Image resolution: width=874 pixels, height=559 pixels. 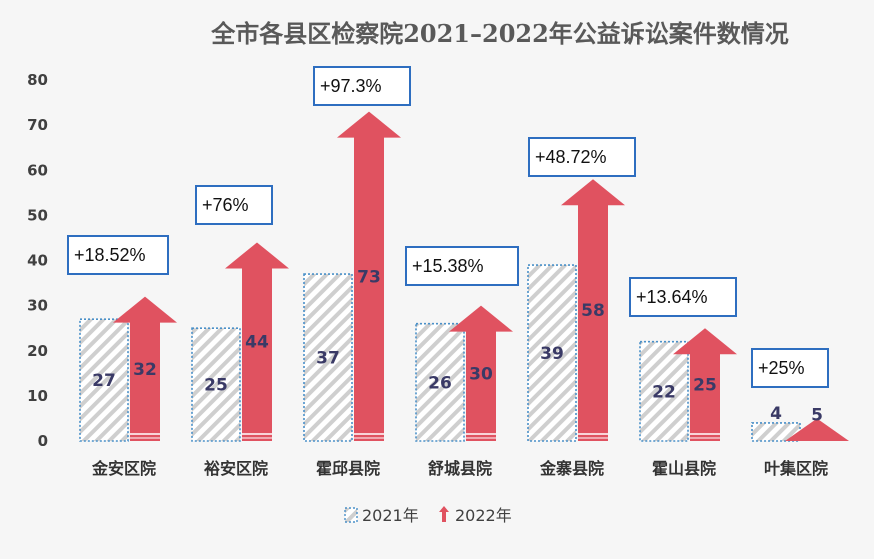 I want to click on y-tick-label: 60, so click(x=37, y=170).